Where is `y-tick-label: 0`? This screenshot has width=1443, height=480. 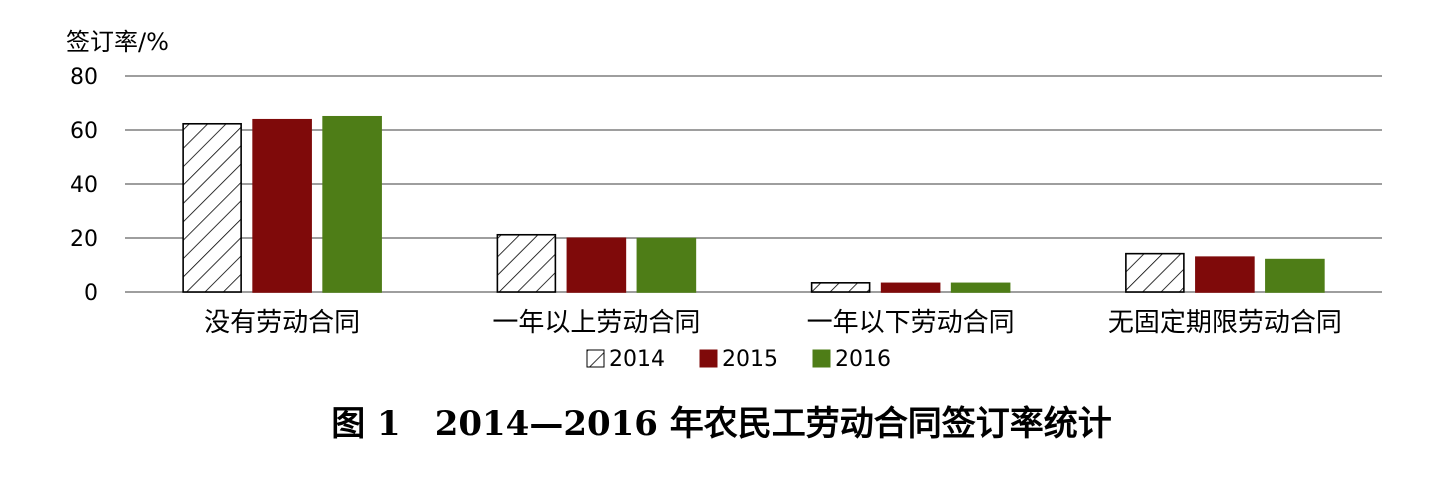 y-tick-label: 0 is located at coordinates (91, 293).